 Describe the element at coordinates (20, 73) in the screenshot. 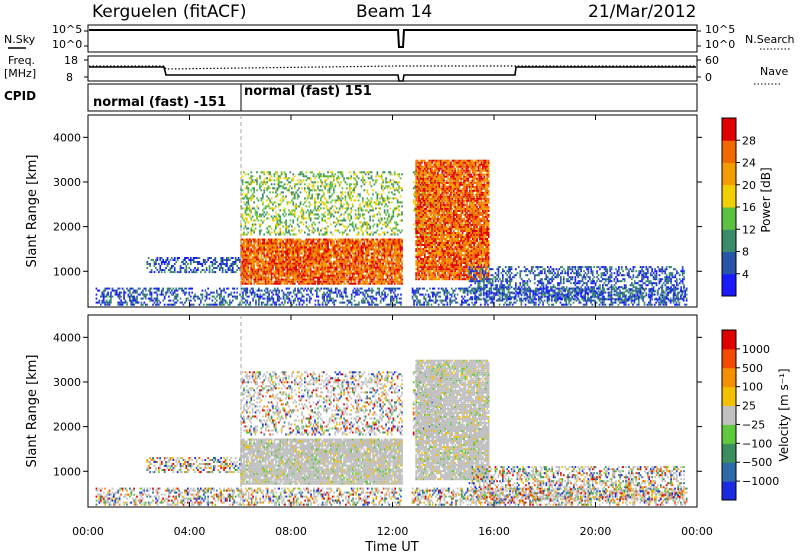

I see `freq-unit: [MHz]` at that location.